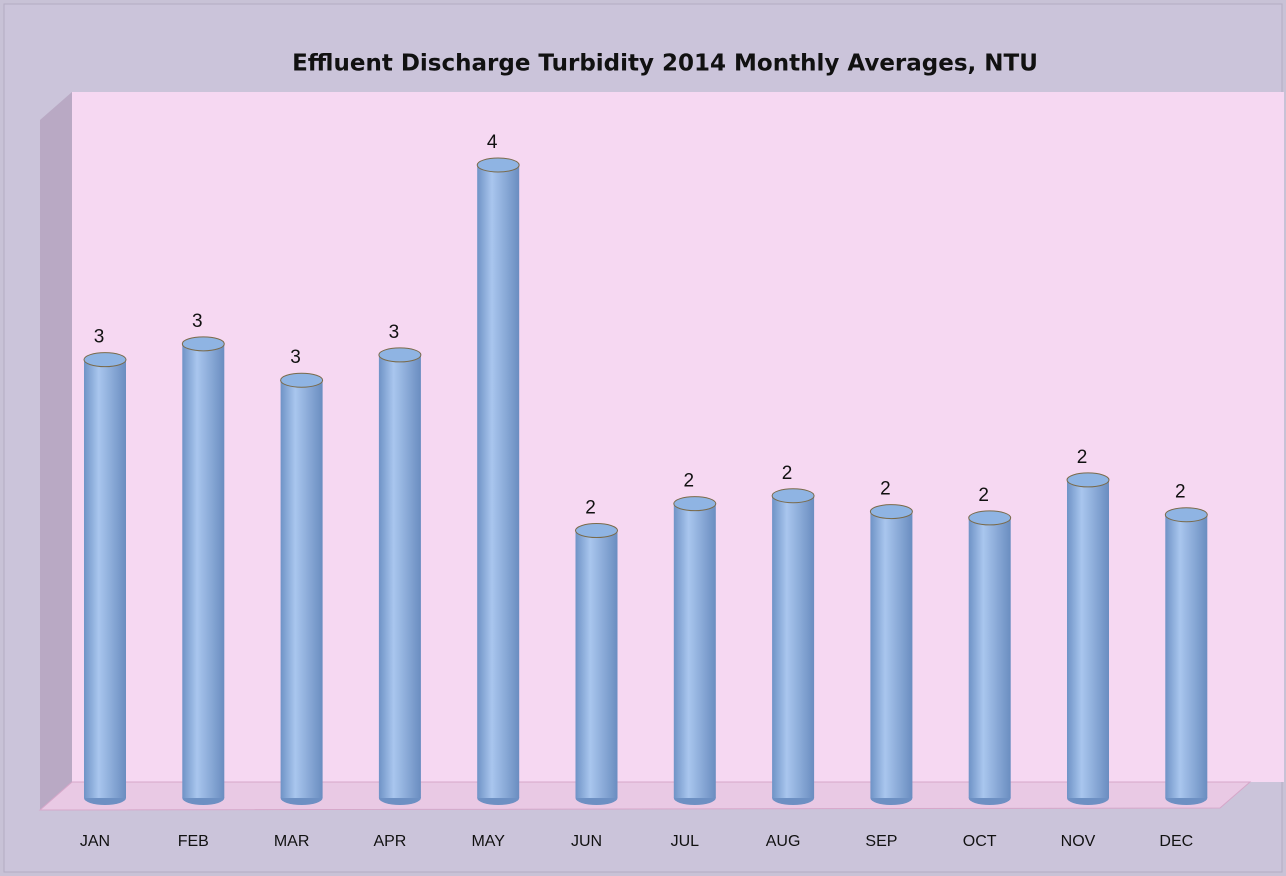  Describe the element at coordinates (1176, 841) in the screenshot. I see `x-tick-label: DEC` at that location.